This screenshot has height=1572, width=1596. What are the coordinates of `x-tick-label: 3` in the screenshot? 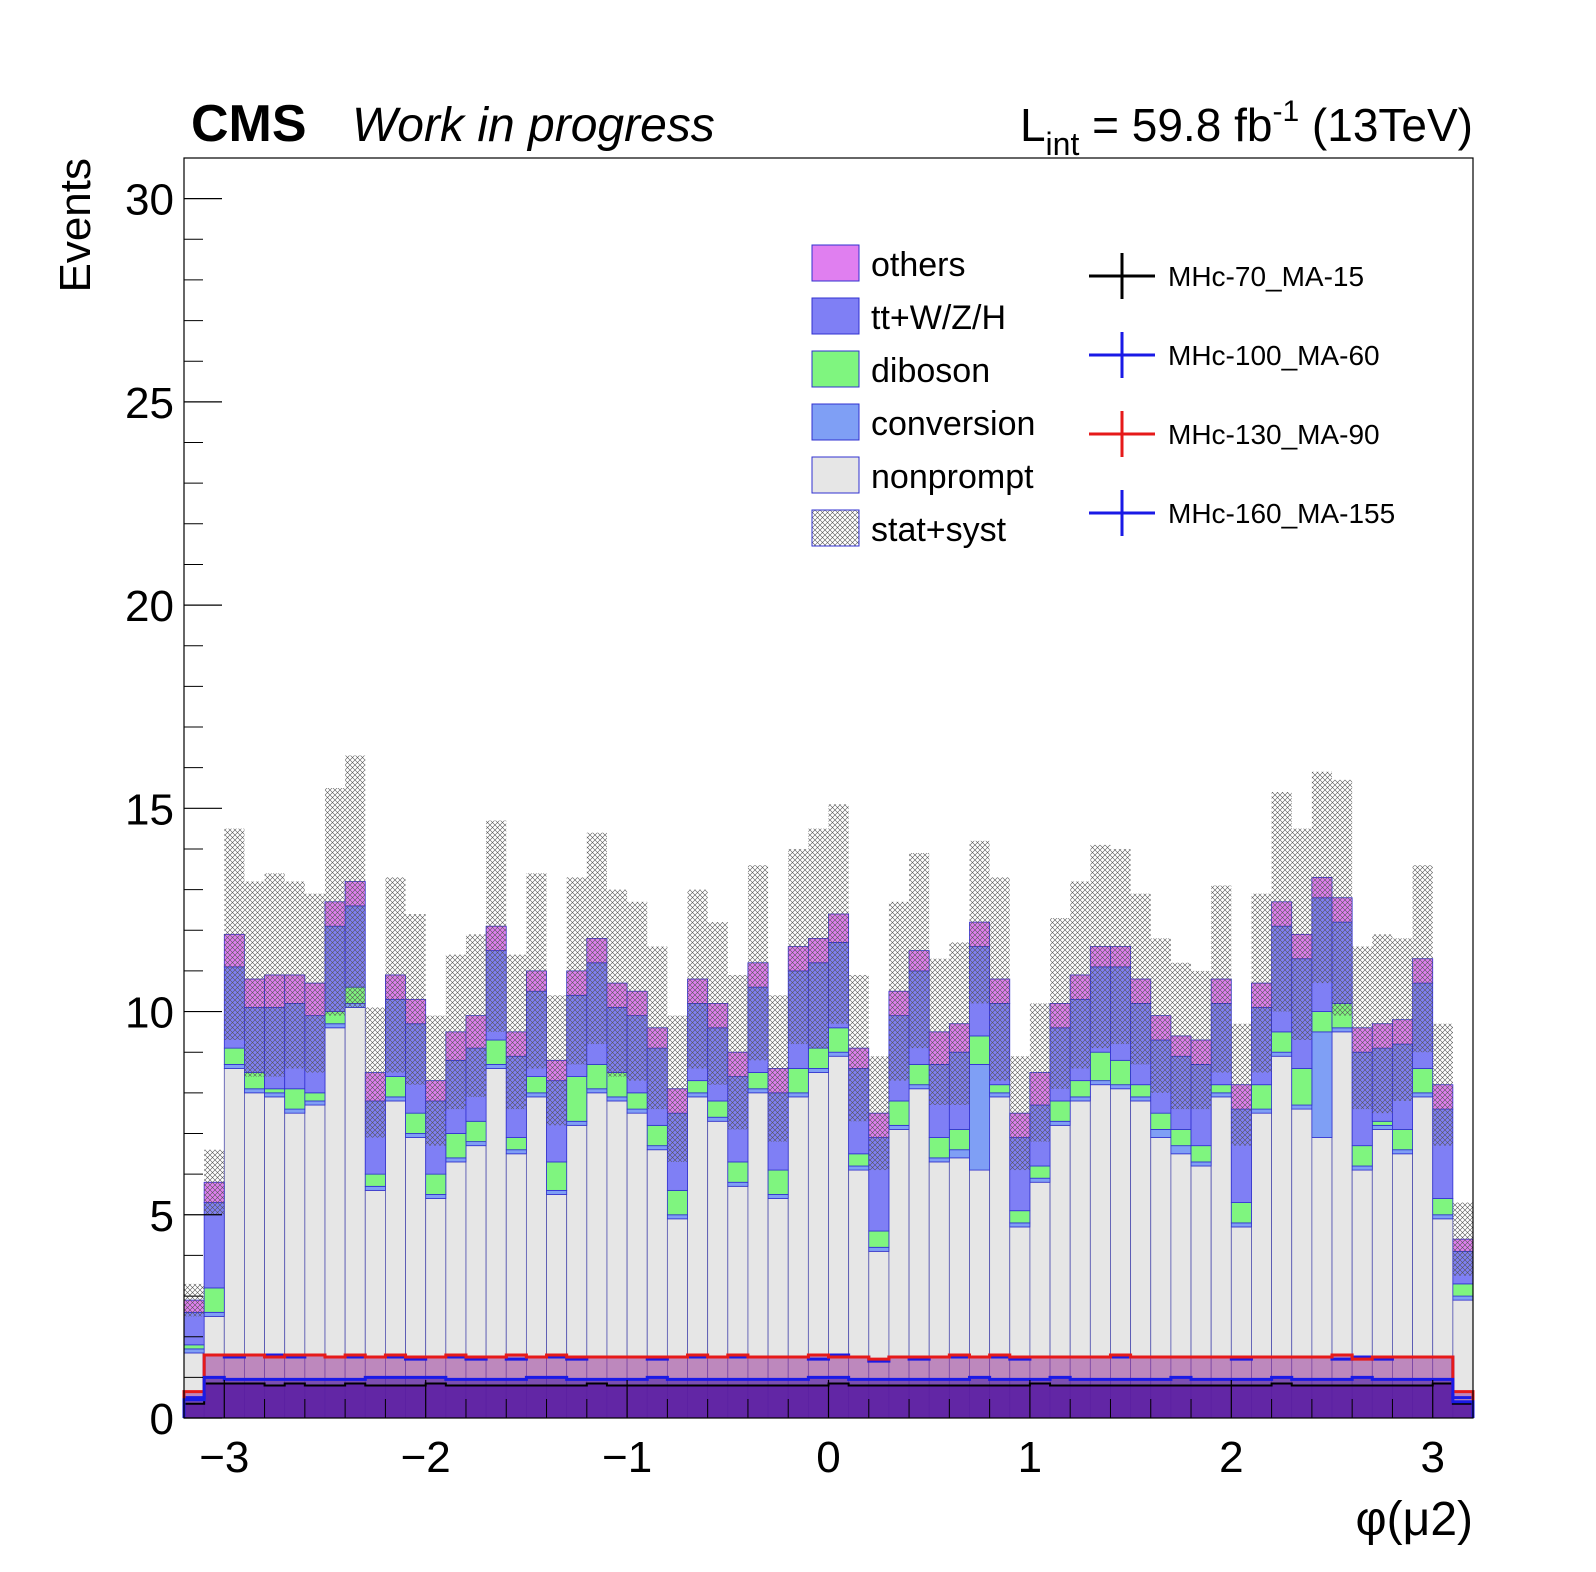 It's located at (1432, 1457).